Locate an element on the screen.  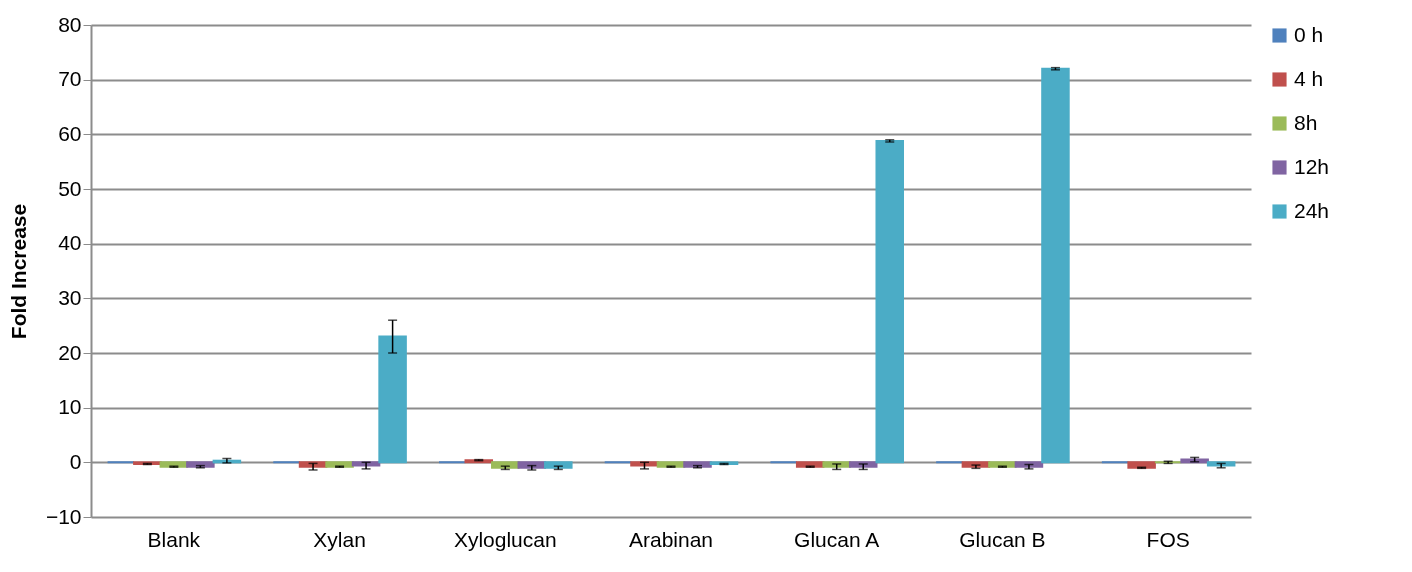
y-tick-label: 0 is located at coordinates (75, 461).